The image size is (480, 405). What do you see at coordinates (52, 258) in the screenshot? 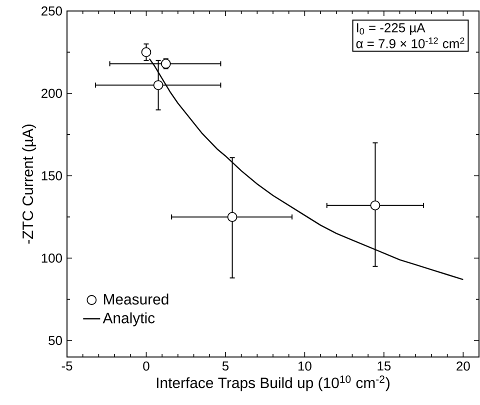
I see `y-tick-label: 100` at bounding box center [52, 258].